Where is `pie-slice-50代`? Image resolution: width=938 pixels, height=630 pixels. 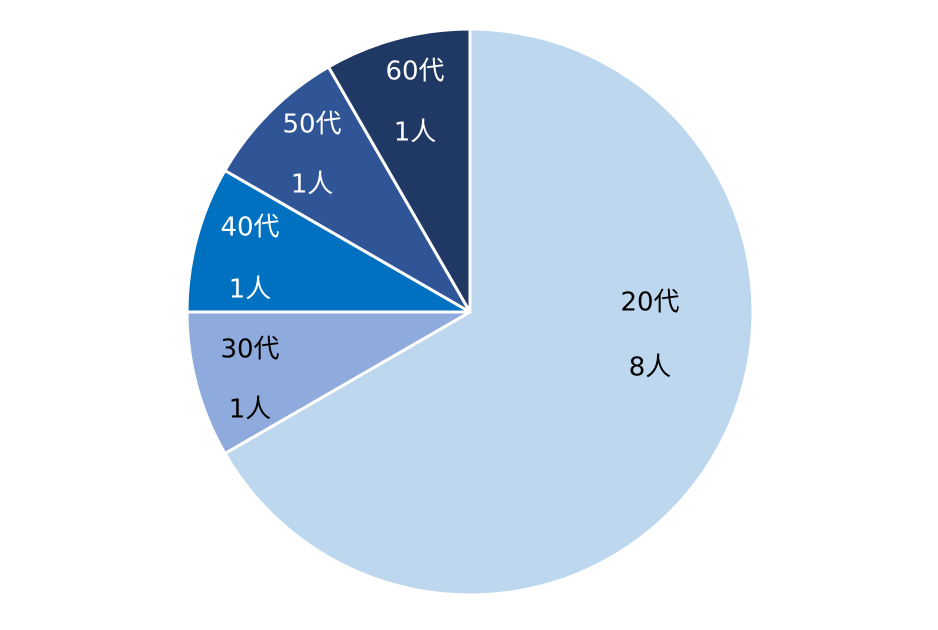 pie-slice-50代 is located at coordinates (347, 189).